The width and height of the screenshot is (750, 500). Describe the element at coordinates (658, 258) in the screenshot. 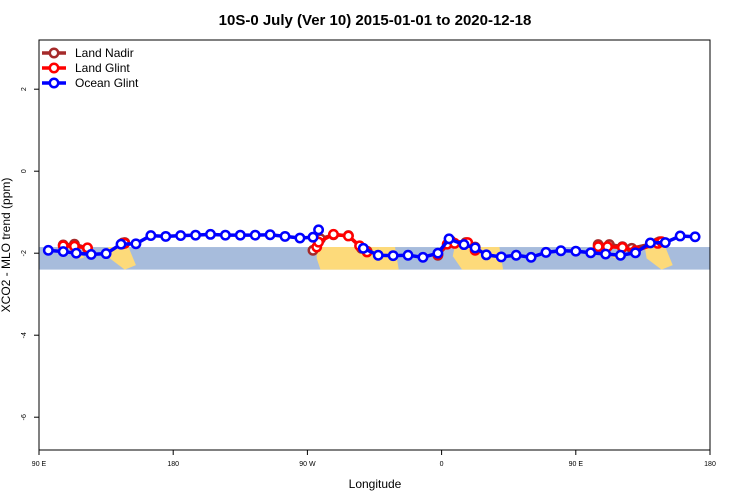

I see `land-new-guinea-right` at that location.